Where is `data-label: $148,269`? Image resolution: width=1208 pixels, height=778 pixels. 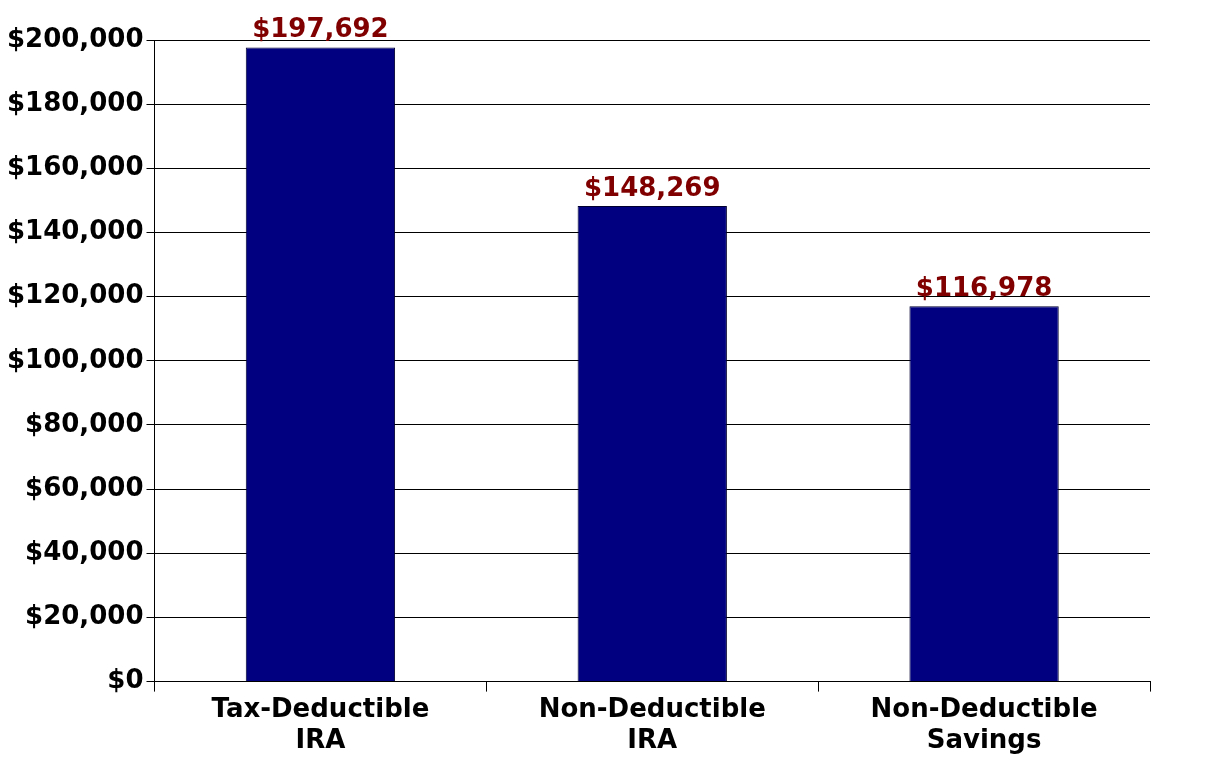
data-label: $148,269 is located at coordinates (652, 186).